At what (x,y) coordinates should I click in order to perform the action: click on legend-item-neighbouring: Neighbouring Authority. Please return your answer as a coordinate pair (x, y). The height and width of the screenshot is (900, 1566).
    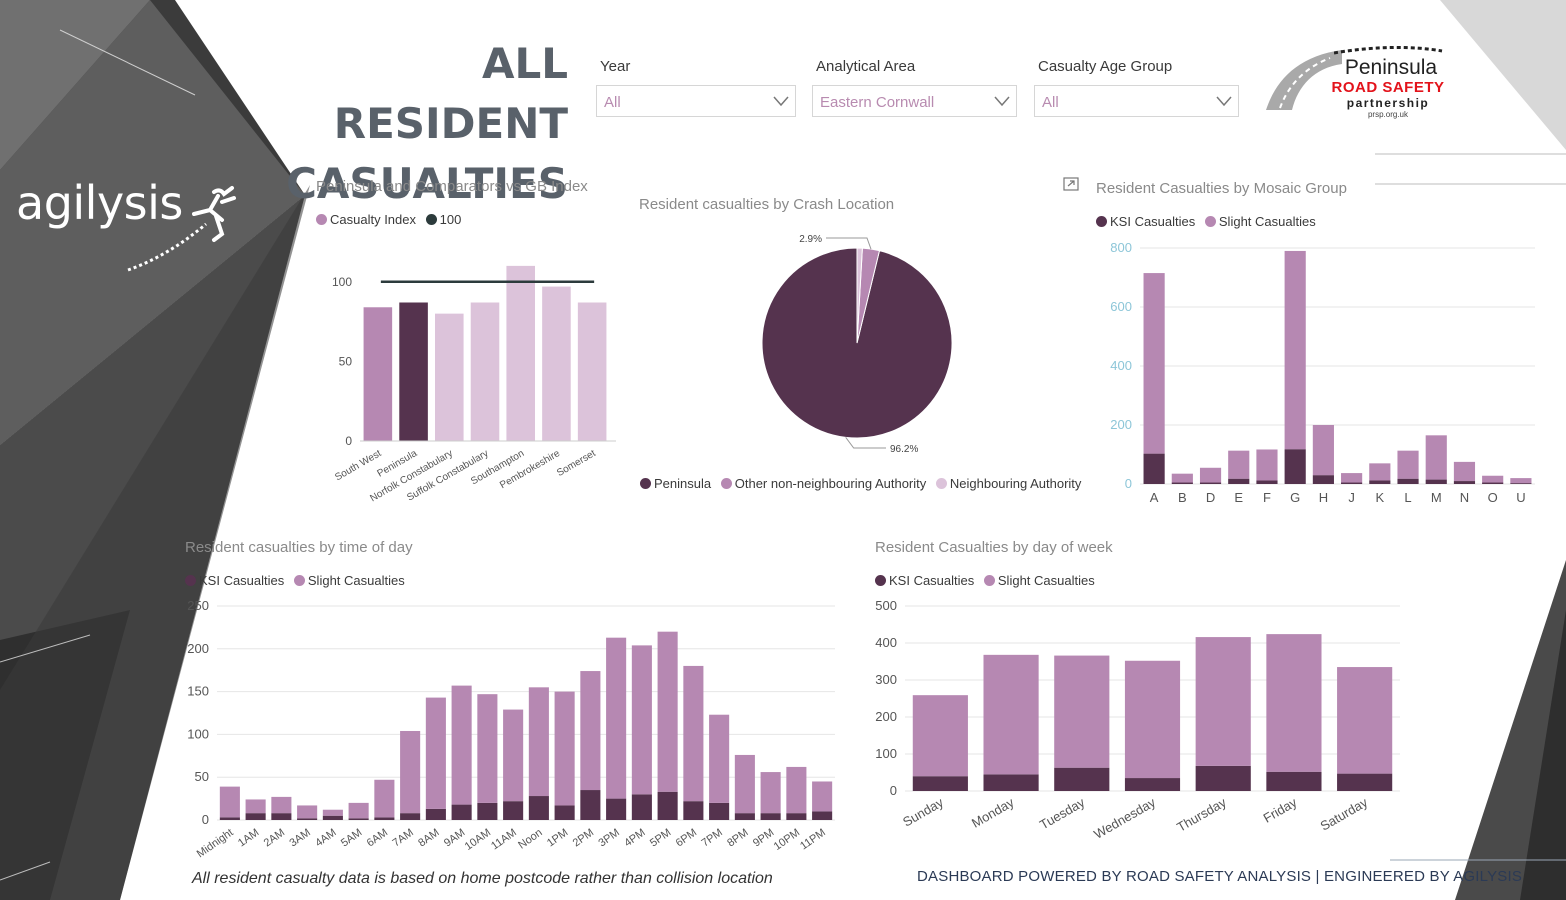
    Looking at the image, I should click on (1008, 483).